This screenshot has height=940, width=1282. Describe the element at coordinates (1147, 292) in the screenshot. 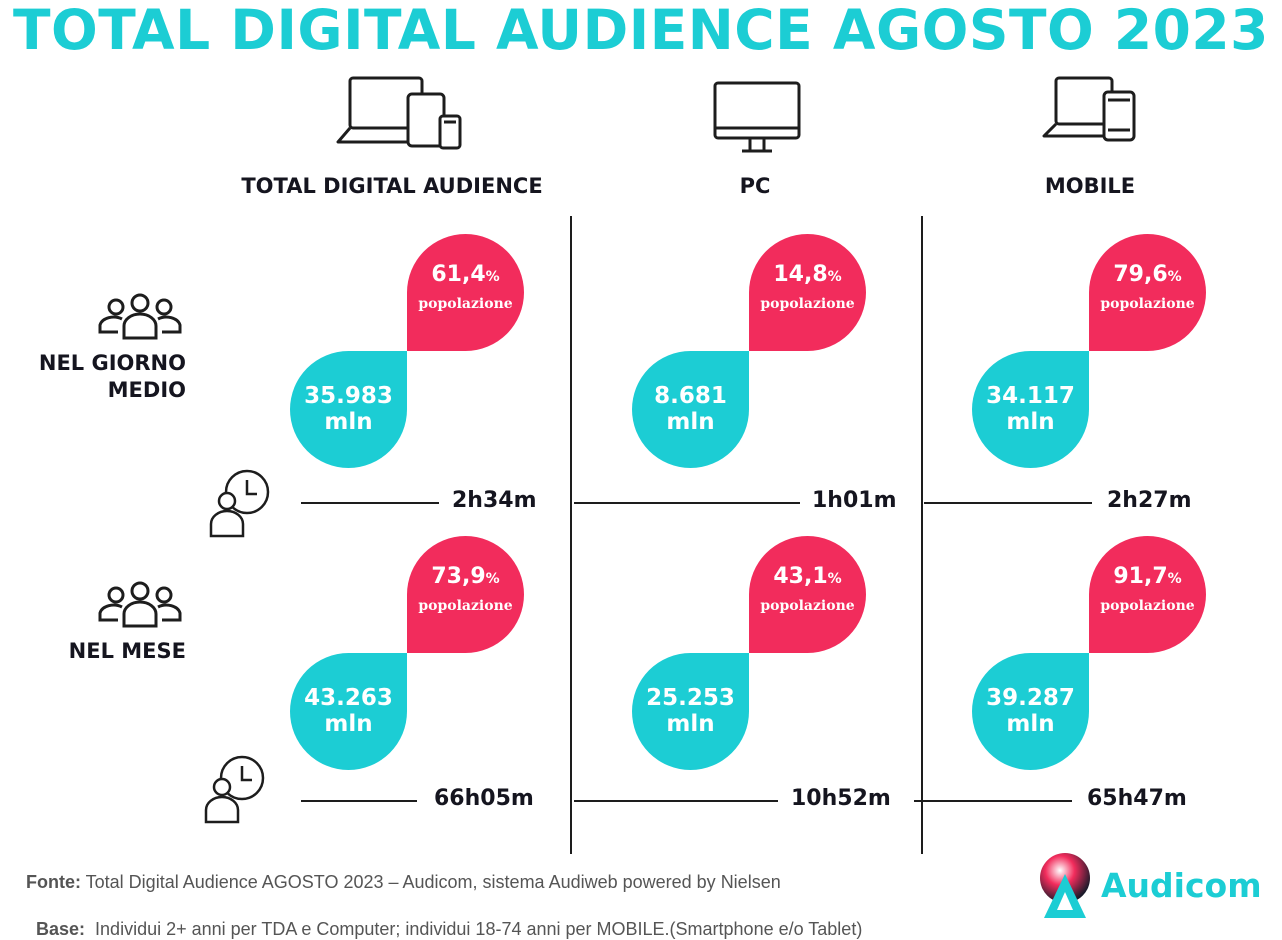

I see `population-percent-bubble: 79,6% popolazione` at that location.